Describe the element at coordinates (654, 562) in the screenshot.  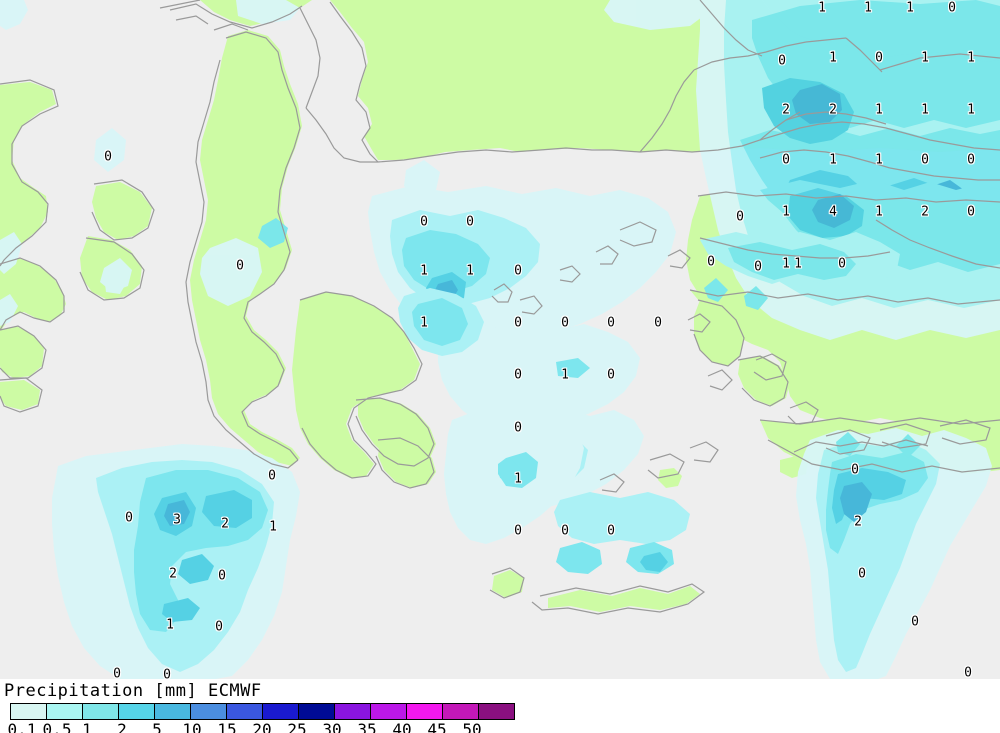
I see `precip-area-crete-b2c` at that location.